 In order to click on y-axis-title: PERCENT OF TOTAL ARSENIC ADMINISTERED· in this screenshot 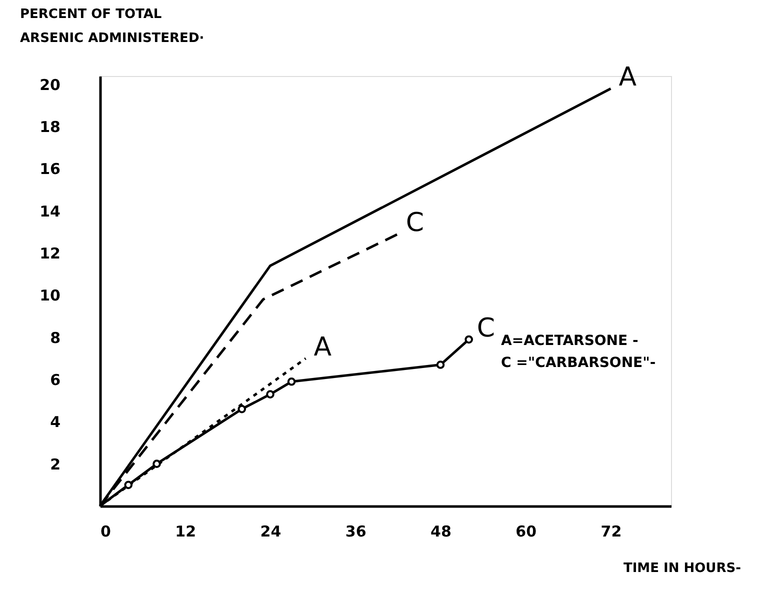, I will do `click(112, 26)`.